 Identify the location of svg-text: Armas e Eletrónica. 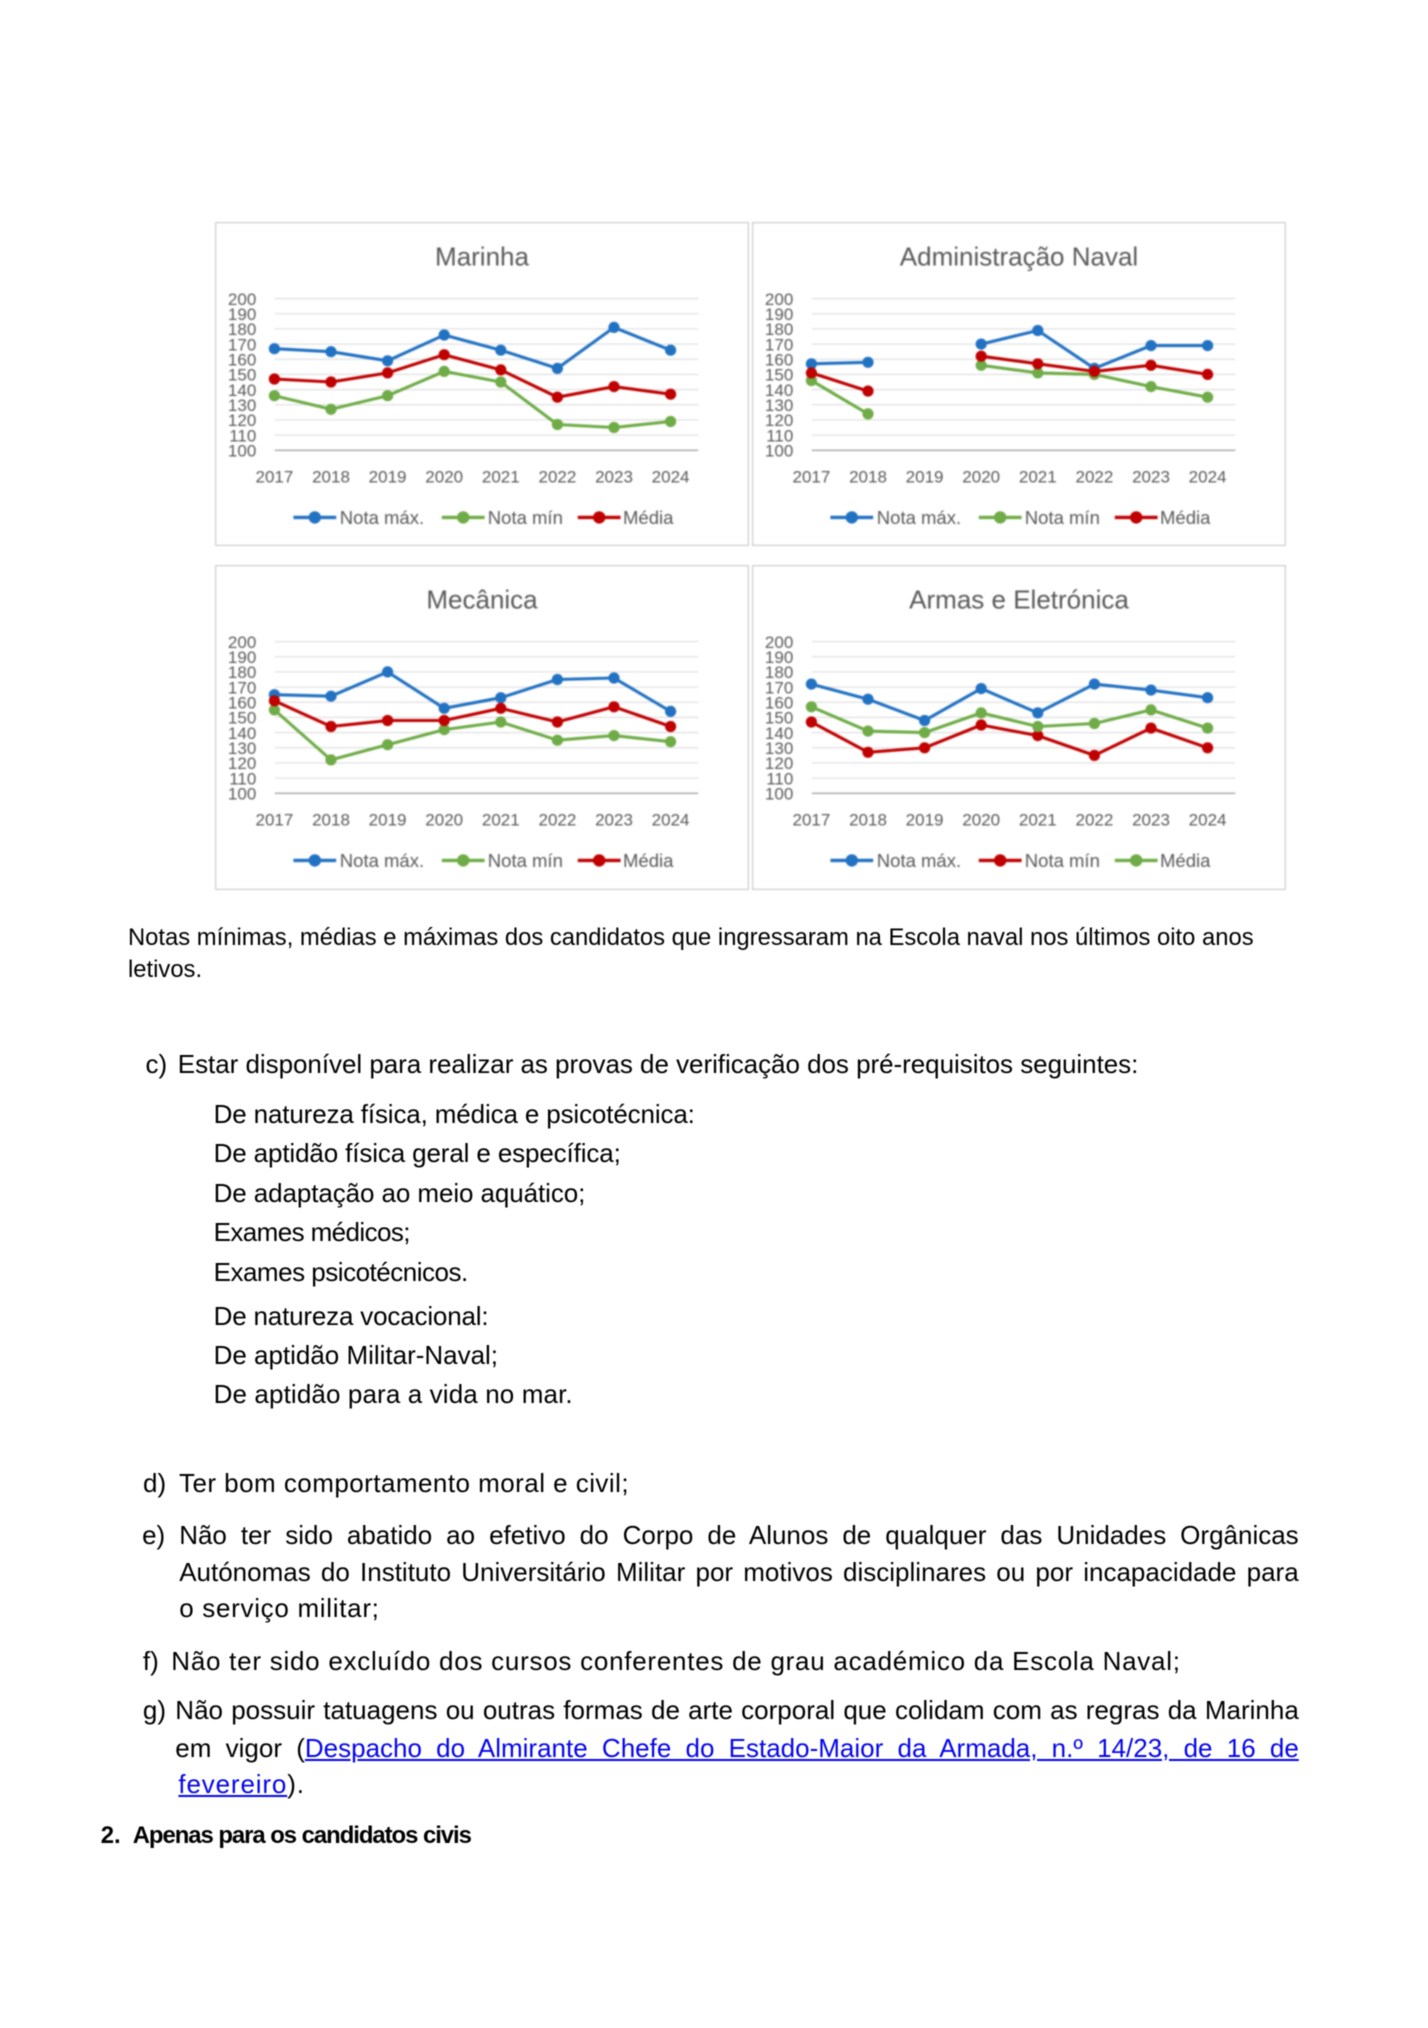
(1019, 600).